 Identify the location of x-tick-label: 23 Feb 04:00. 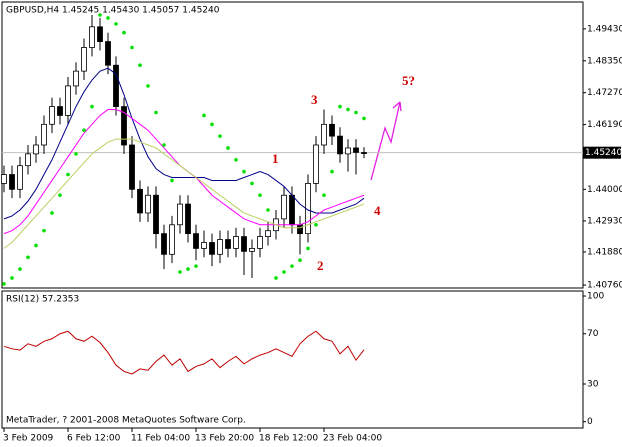
(352, 439).